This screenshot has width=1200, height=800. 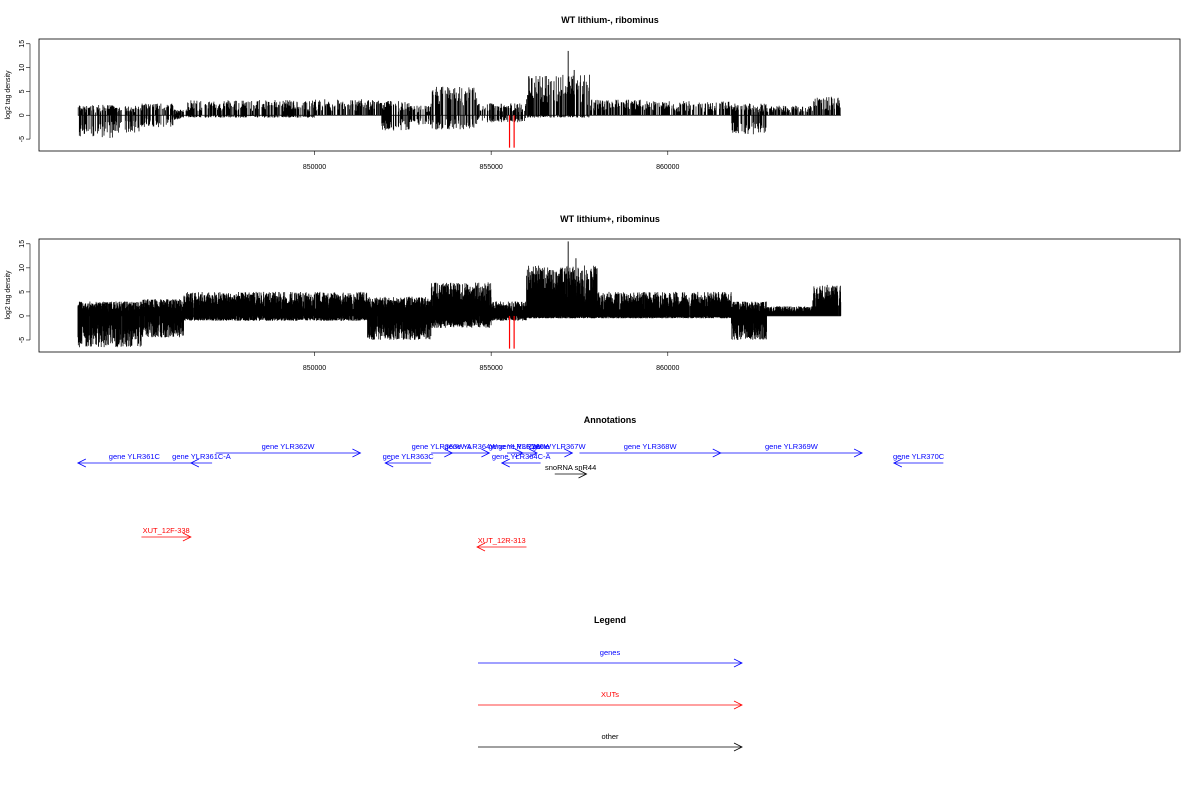 I want to click on legend-item: XUTs, so click(x=610, y=700).